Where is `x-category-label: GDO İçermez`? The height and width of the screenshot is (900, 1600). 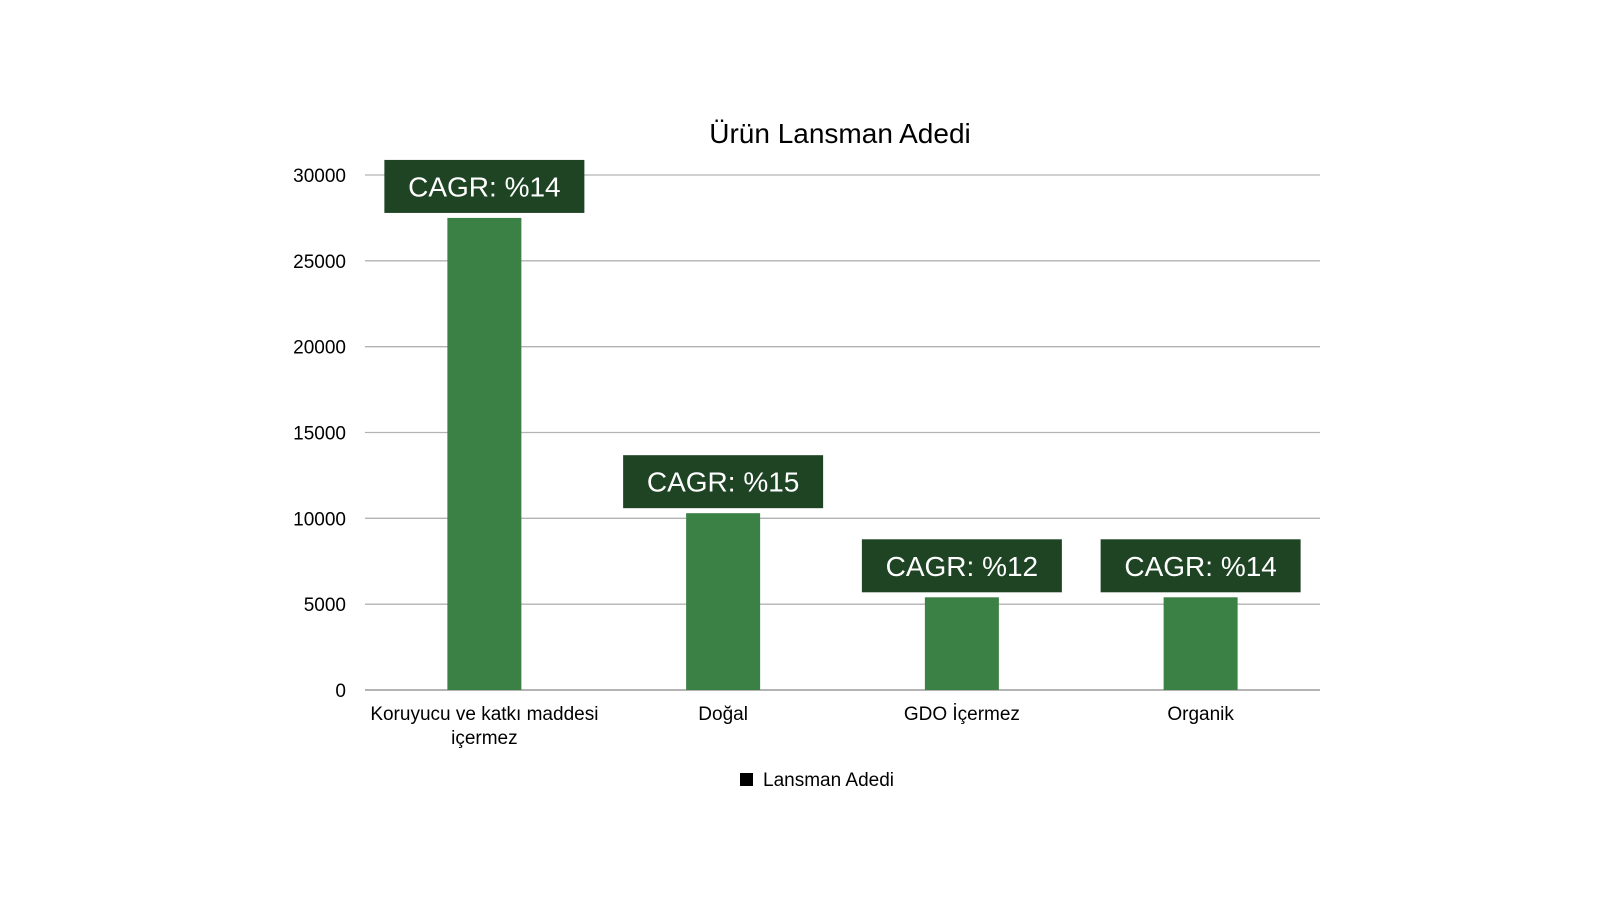
x-category-label: GDO İçermez is located at coordinates (962, 714).